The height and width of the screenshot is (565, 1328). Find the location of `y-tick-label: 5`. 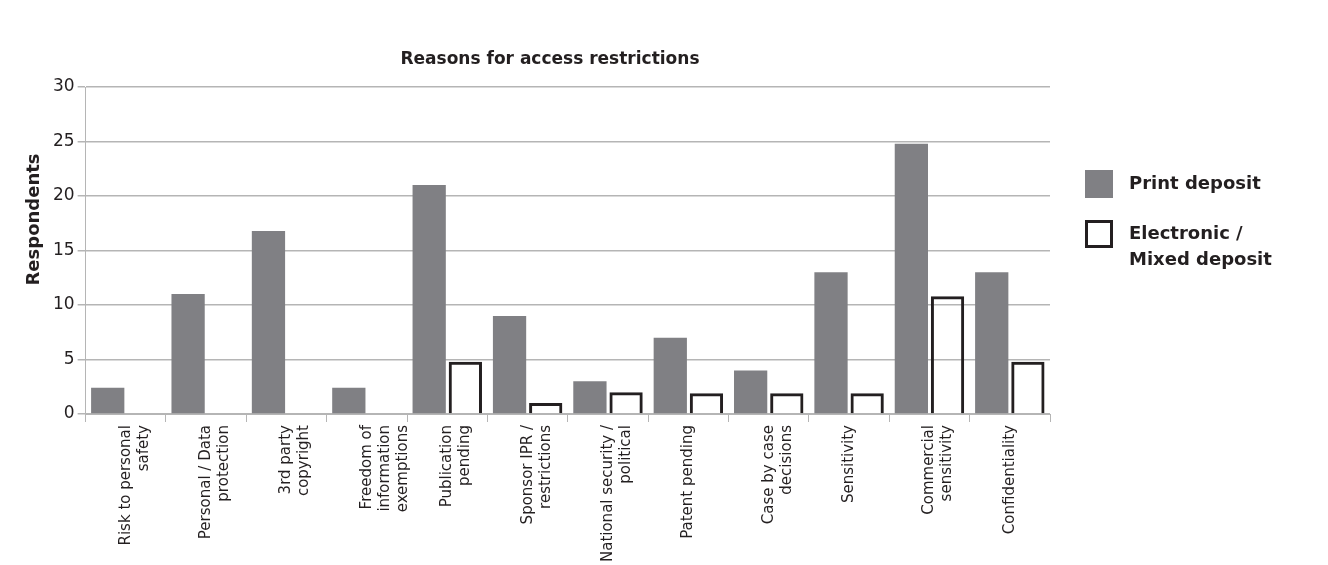

y-tick-label: 5 is located at coordinates (69, 357).